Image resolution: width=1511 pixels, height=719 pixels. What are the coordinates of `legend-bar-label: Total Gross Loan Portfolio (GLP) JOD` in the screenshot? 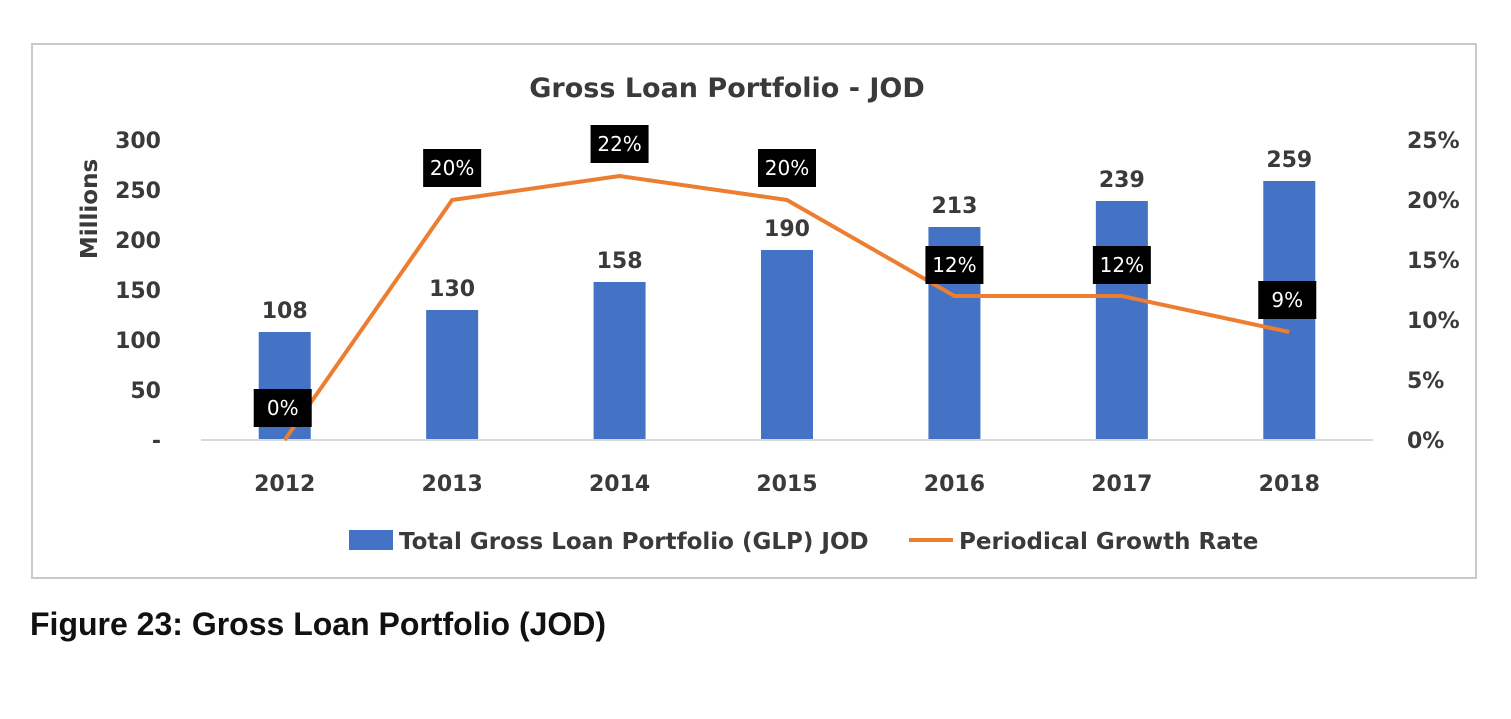 It's located at (634, 542).